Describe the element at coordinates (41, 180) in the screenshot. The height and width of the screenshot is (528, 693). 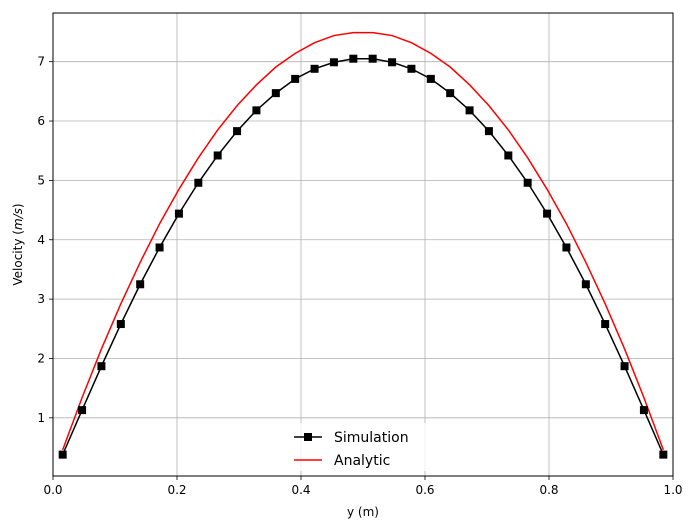
I see `y-tick-label: 5` at that location.